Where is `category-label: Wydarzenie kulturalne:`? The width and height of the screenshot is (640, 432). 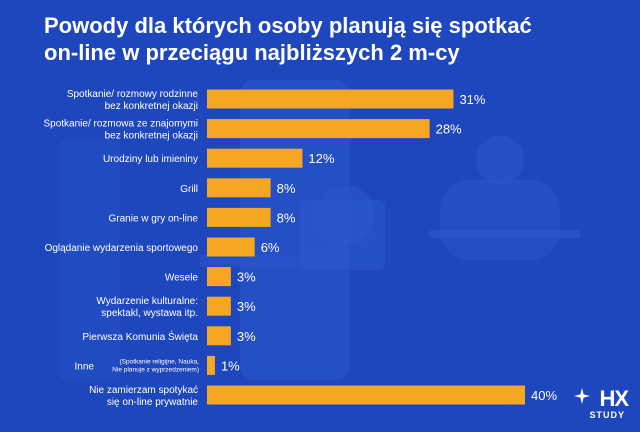
category-label: Wydarzenie kulturalne: is located at coordinates (147, 301).